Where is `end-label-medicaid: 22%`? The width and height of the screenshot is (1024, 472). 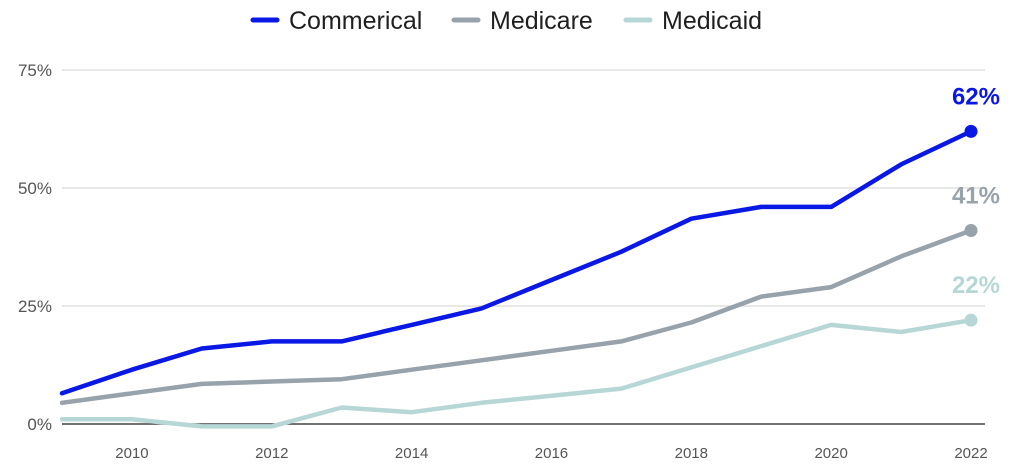 end-label-medicaid: 22% is located at coordinates (976, 285).